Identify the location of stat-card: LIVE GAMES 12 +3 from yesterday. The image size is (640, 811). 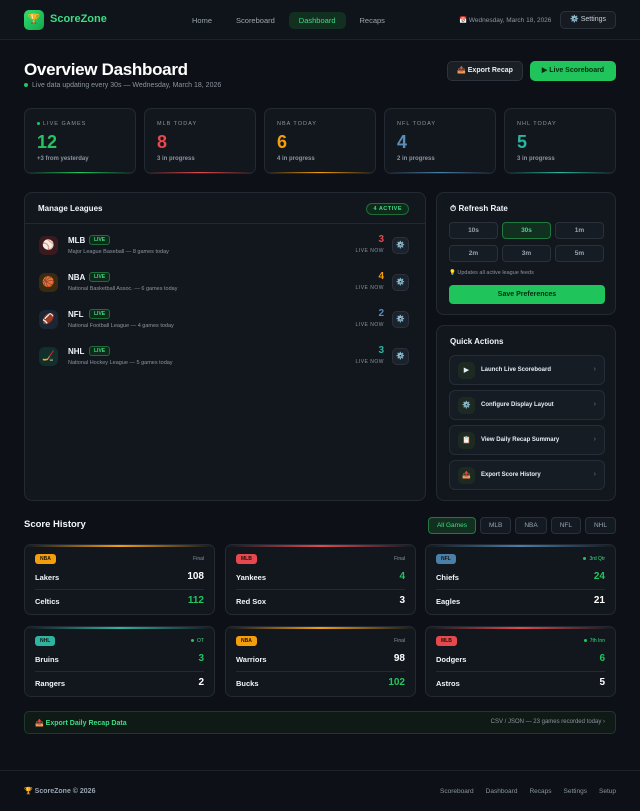
(80, 141).